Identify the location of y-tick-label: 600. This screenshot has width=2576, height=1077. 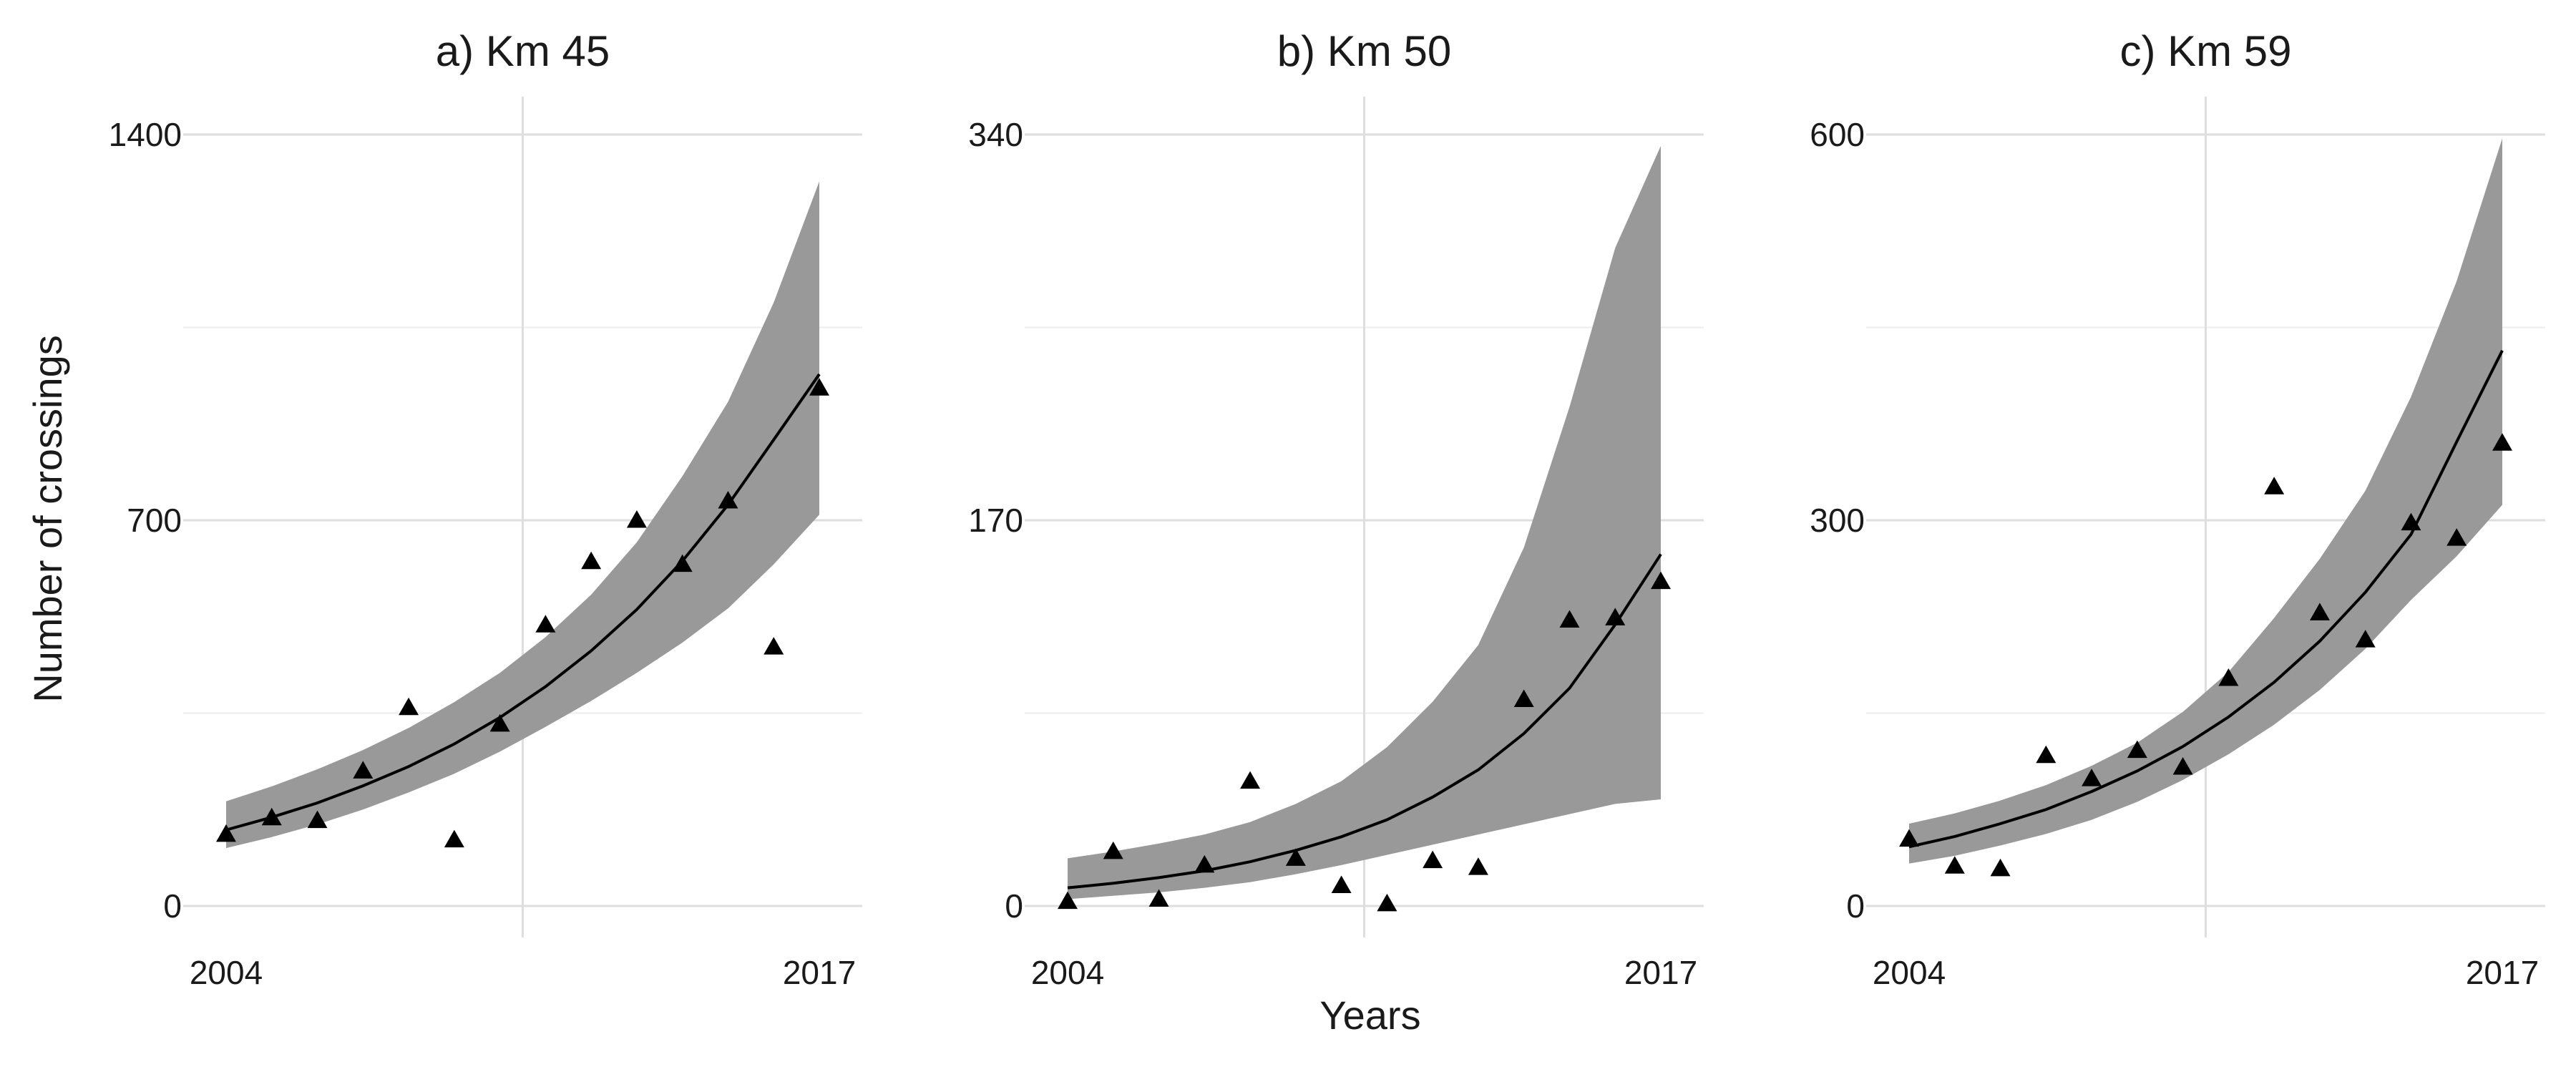
(1837, 134).